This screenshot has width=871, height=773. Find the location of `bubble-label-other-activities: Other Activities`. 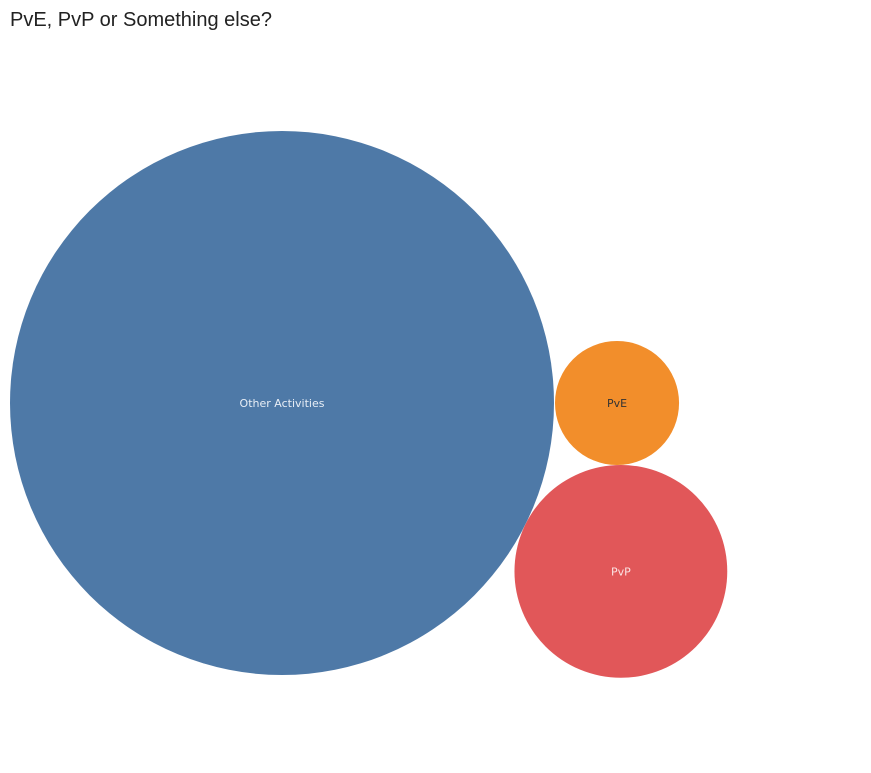

bubble-label-other-activities: Other Activities is located at coordinates (282, 403).